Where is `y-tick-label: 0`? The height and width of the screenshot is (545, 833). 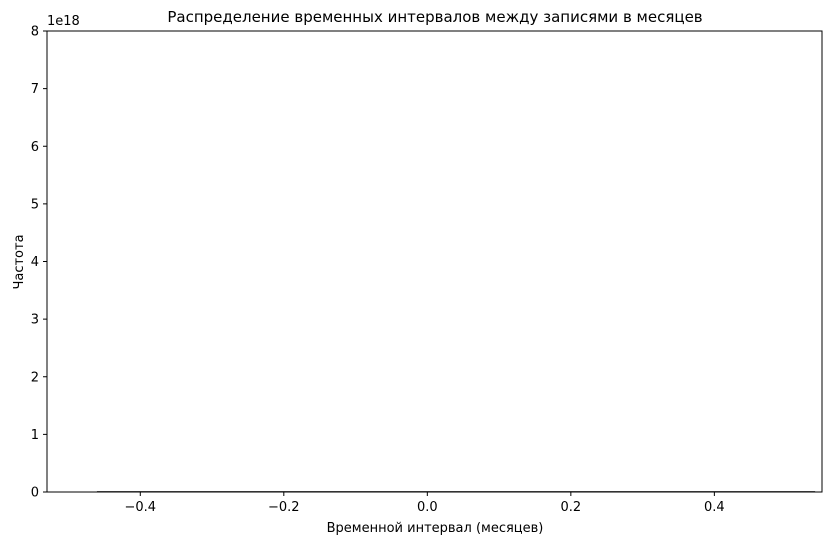 y-tick-label: 0 is located at coordinates (35, 493).